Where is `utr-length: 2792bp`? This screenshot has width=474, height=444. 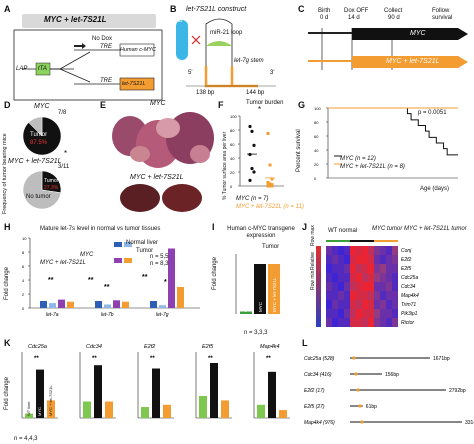
utr-length: 2792bp is located at coordinates (457, 391).